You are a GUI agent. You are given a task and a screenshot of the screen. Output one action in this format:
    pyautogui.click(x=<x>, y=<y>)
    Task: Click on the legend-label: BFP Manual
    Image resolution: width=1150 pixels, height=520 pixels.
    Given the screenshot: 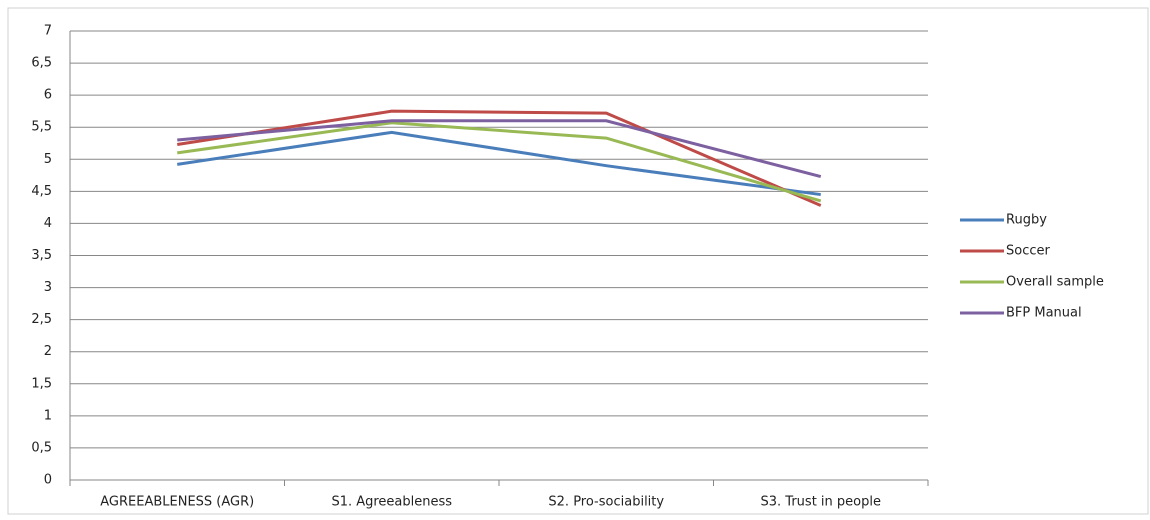 What is the action you would take?
    pyautogui.click(x=1044, y=313)
    